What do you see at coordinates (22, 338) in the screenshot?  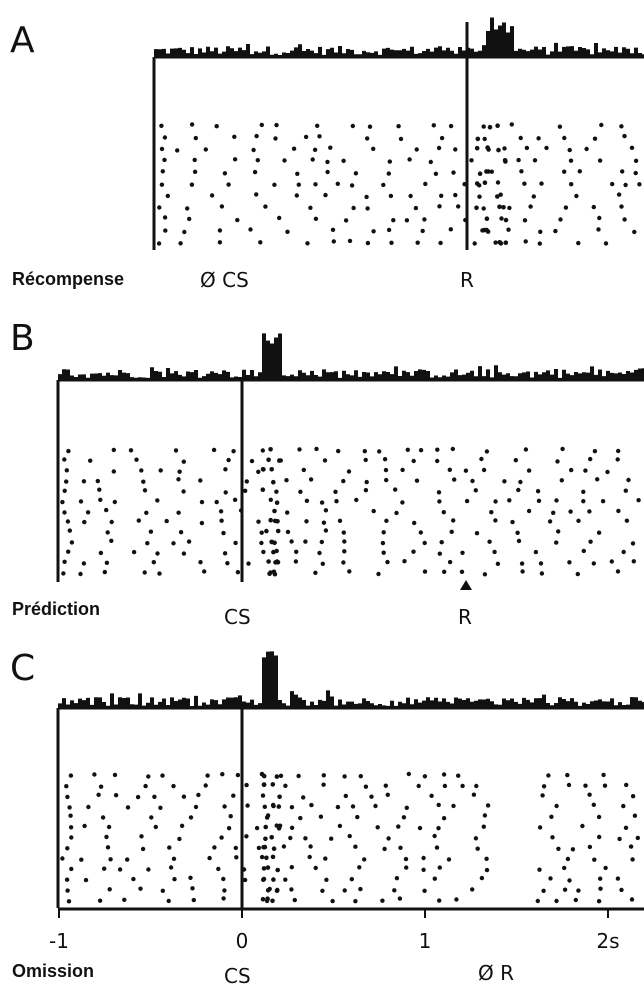 I see `panel-b-letter: B` at bounding box center [22, 338].